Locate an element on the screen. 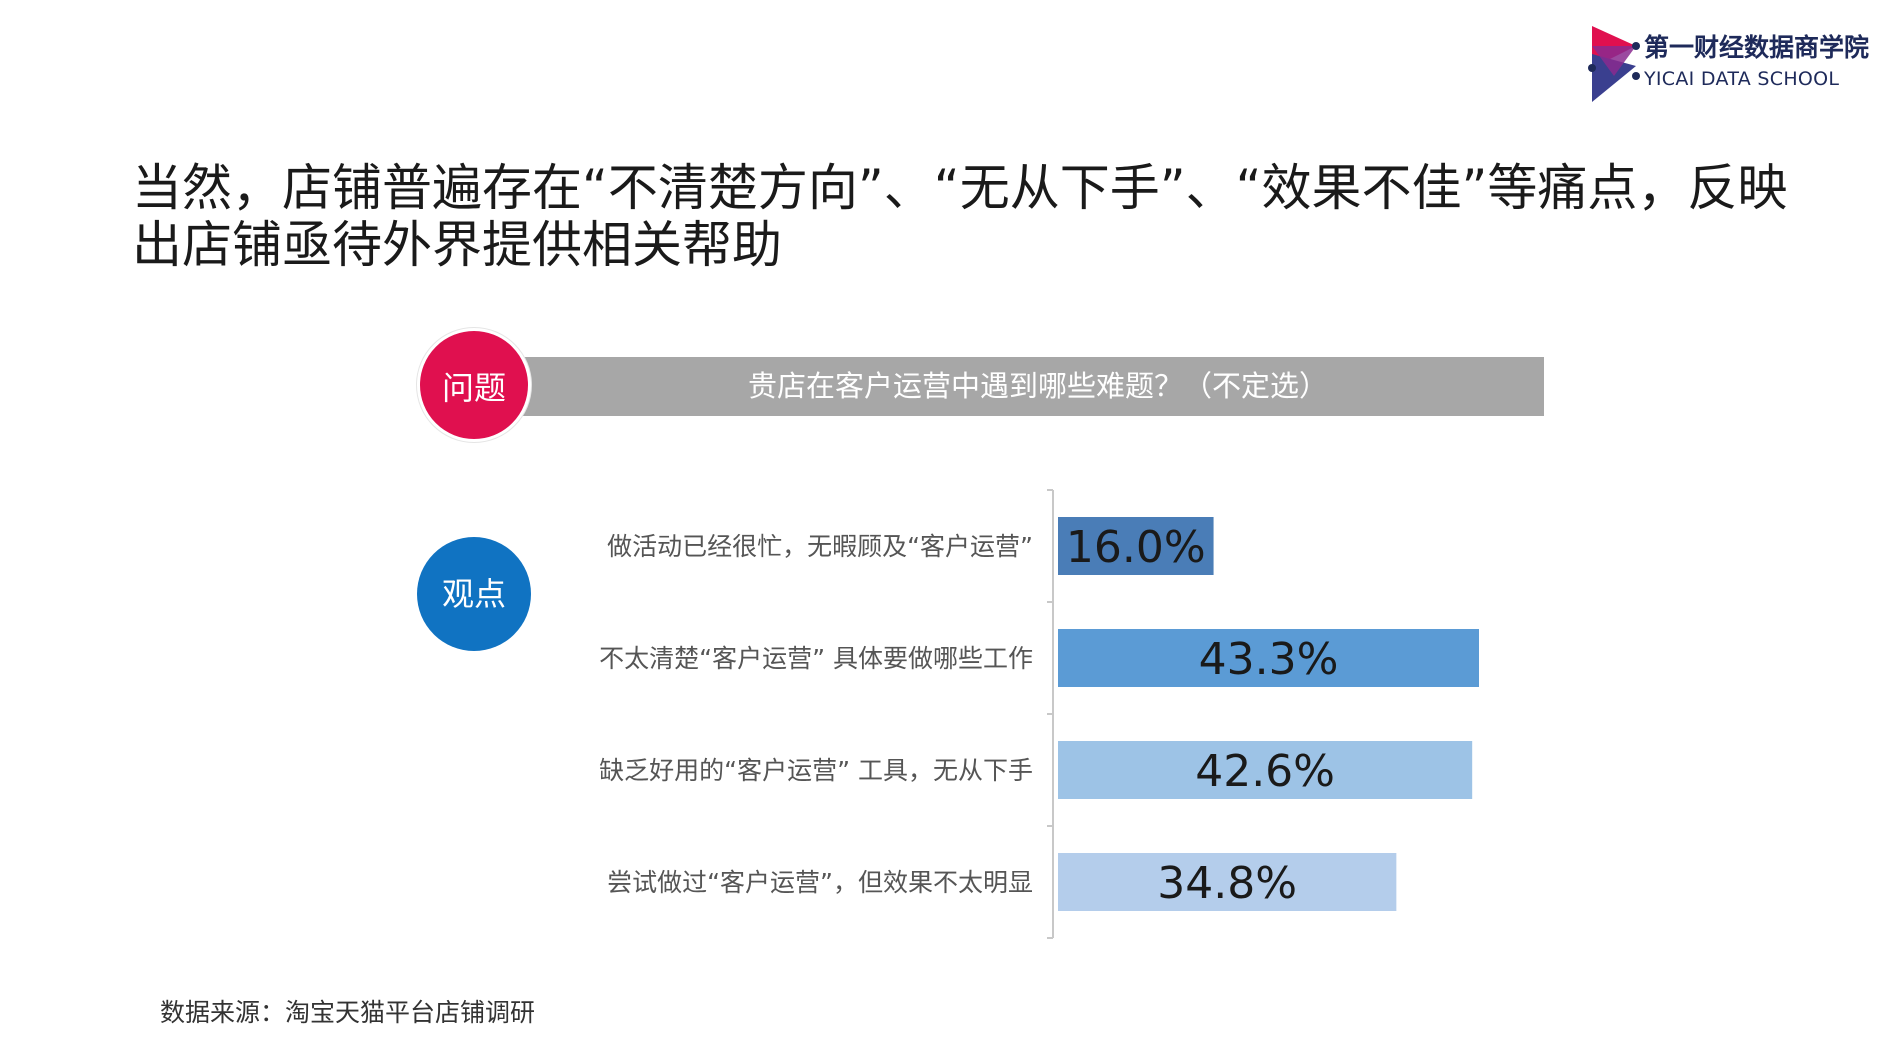 The height and width of the screenshot is (1063, 1890). bar-value-label: 43.3% is located at coordinates (1269, 659).